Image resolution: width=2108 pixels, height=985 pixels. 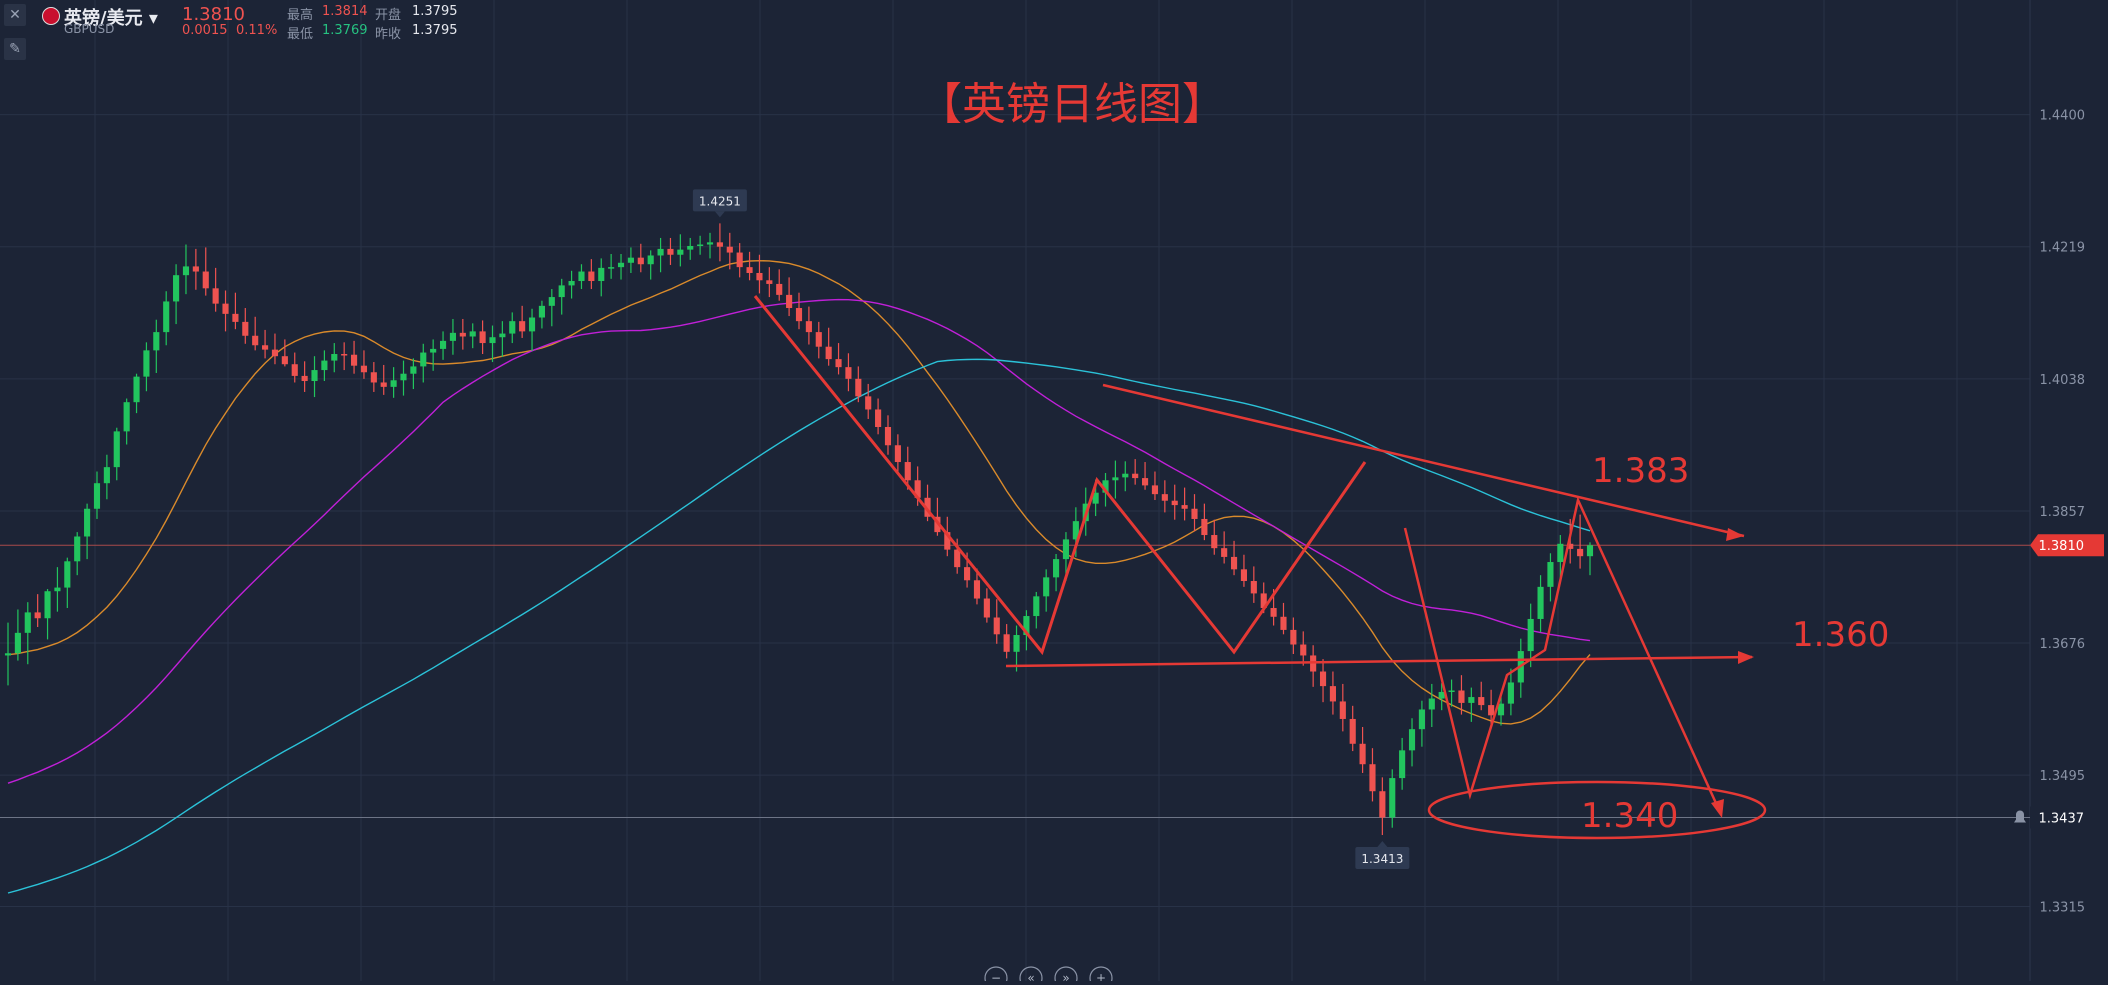 What do you see at coordinates (2063, 512) in the screenshot?
I see `y-tick-label: 1.3857` at bounding box center [2063, 512].